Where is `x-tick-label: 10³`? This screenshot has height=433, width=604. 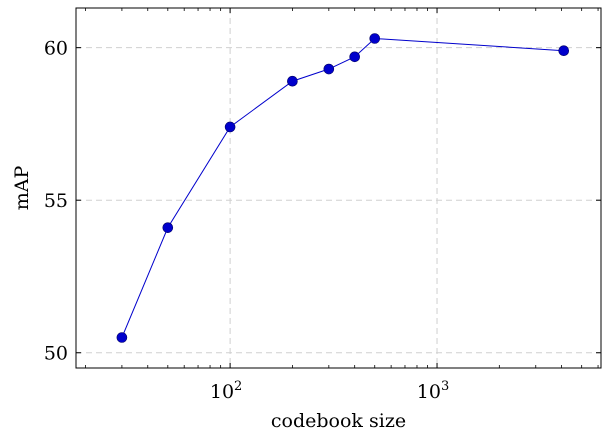 x-tick-label: 10³ is located at coordinates (433, 391).